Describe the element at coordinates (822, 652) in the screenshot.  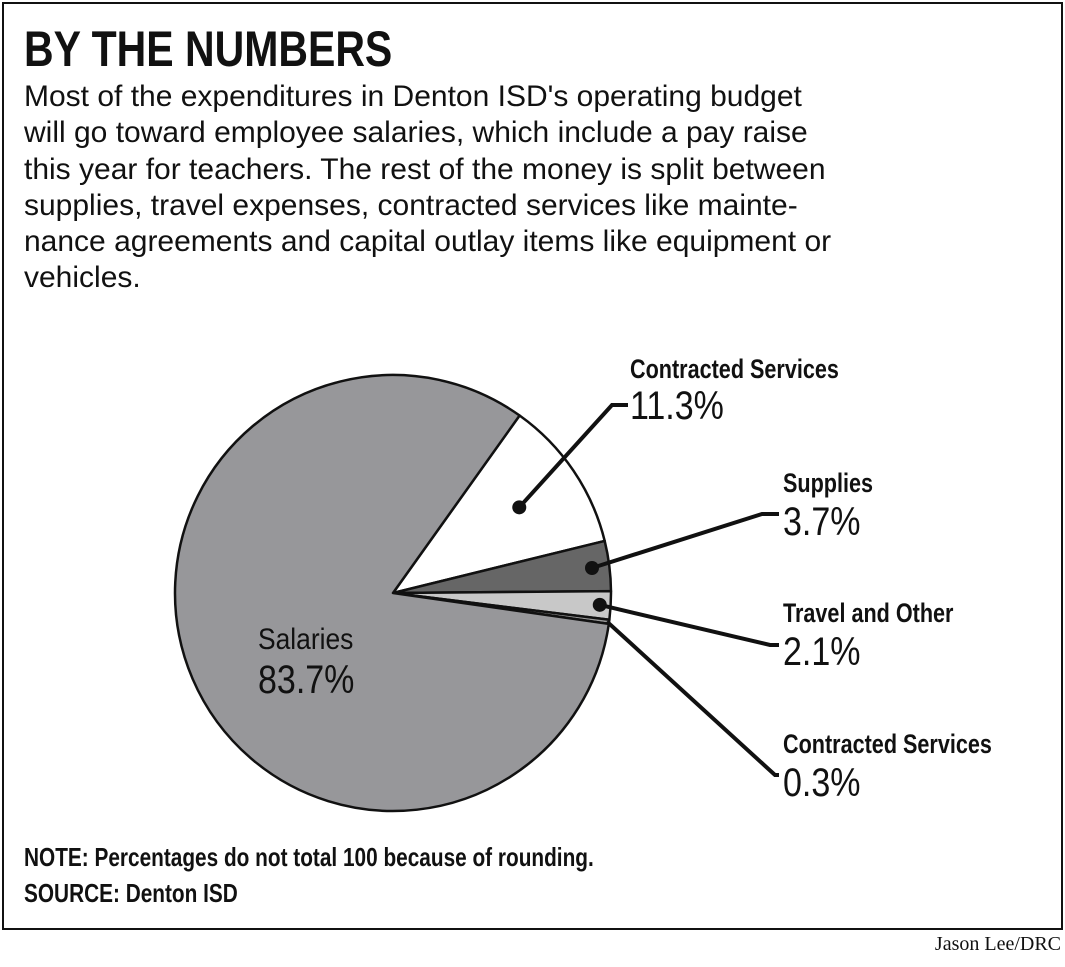
I see `slice-value: 2.1%` at that location.